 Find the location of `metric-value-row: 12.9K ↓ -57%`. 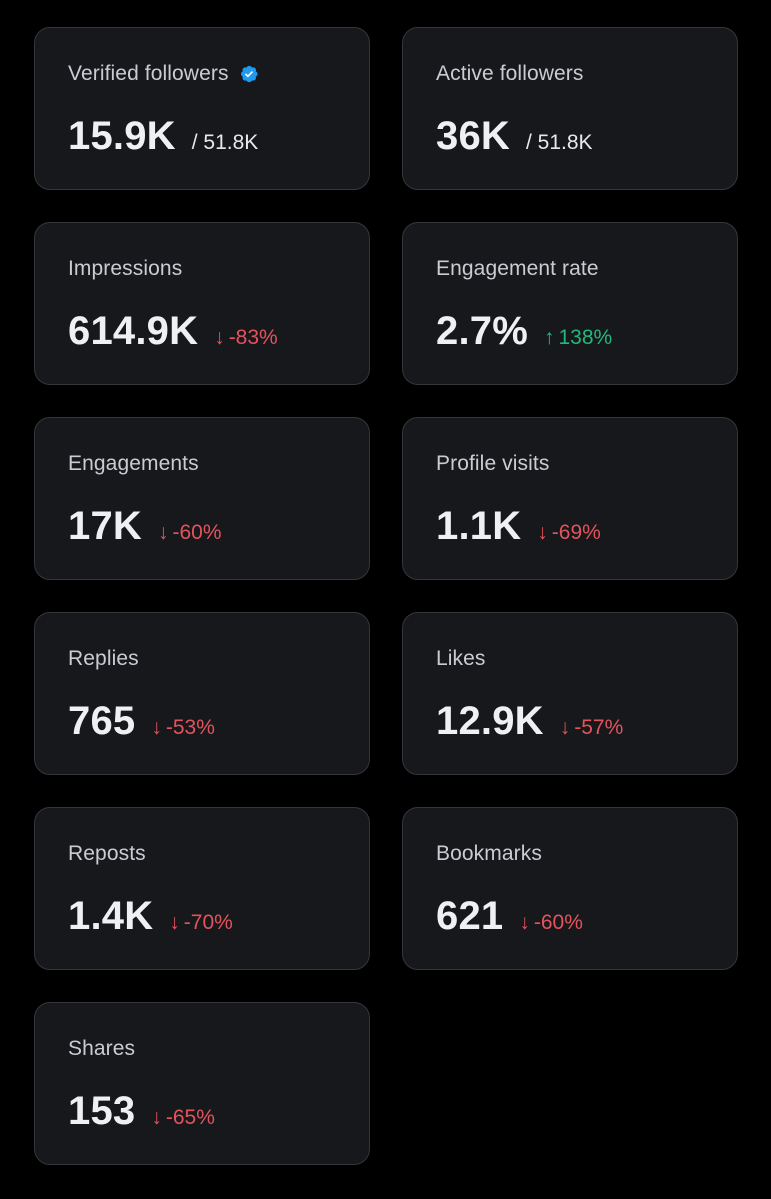

metric-value-row: 12.9K ↓ -57% is located at coordinates (529, 721).